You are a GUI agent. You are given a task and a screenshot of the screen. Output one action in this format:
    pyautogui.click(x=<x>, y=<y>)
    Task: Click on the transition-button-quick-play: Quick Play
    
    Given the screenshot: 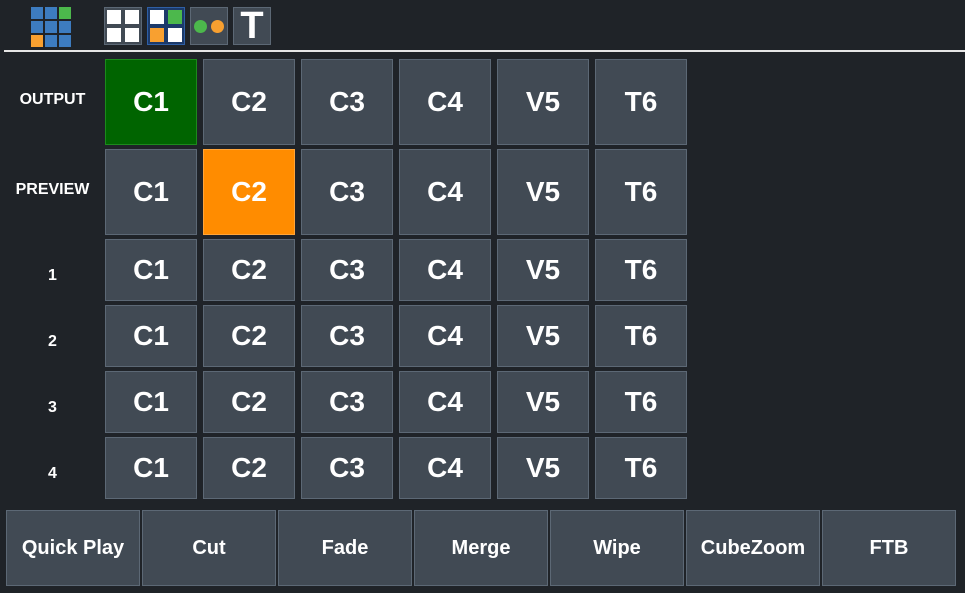 What is the action you would take?
    pyautogui.click(x=73, y=548)
    